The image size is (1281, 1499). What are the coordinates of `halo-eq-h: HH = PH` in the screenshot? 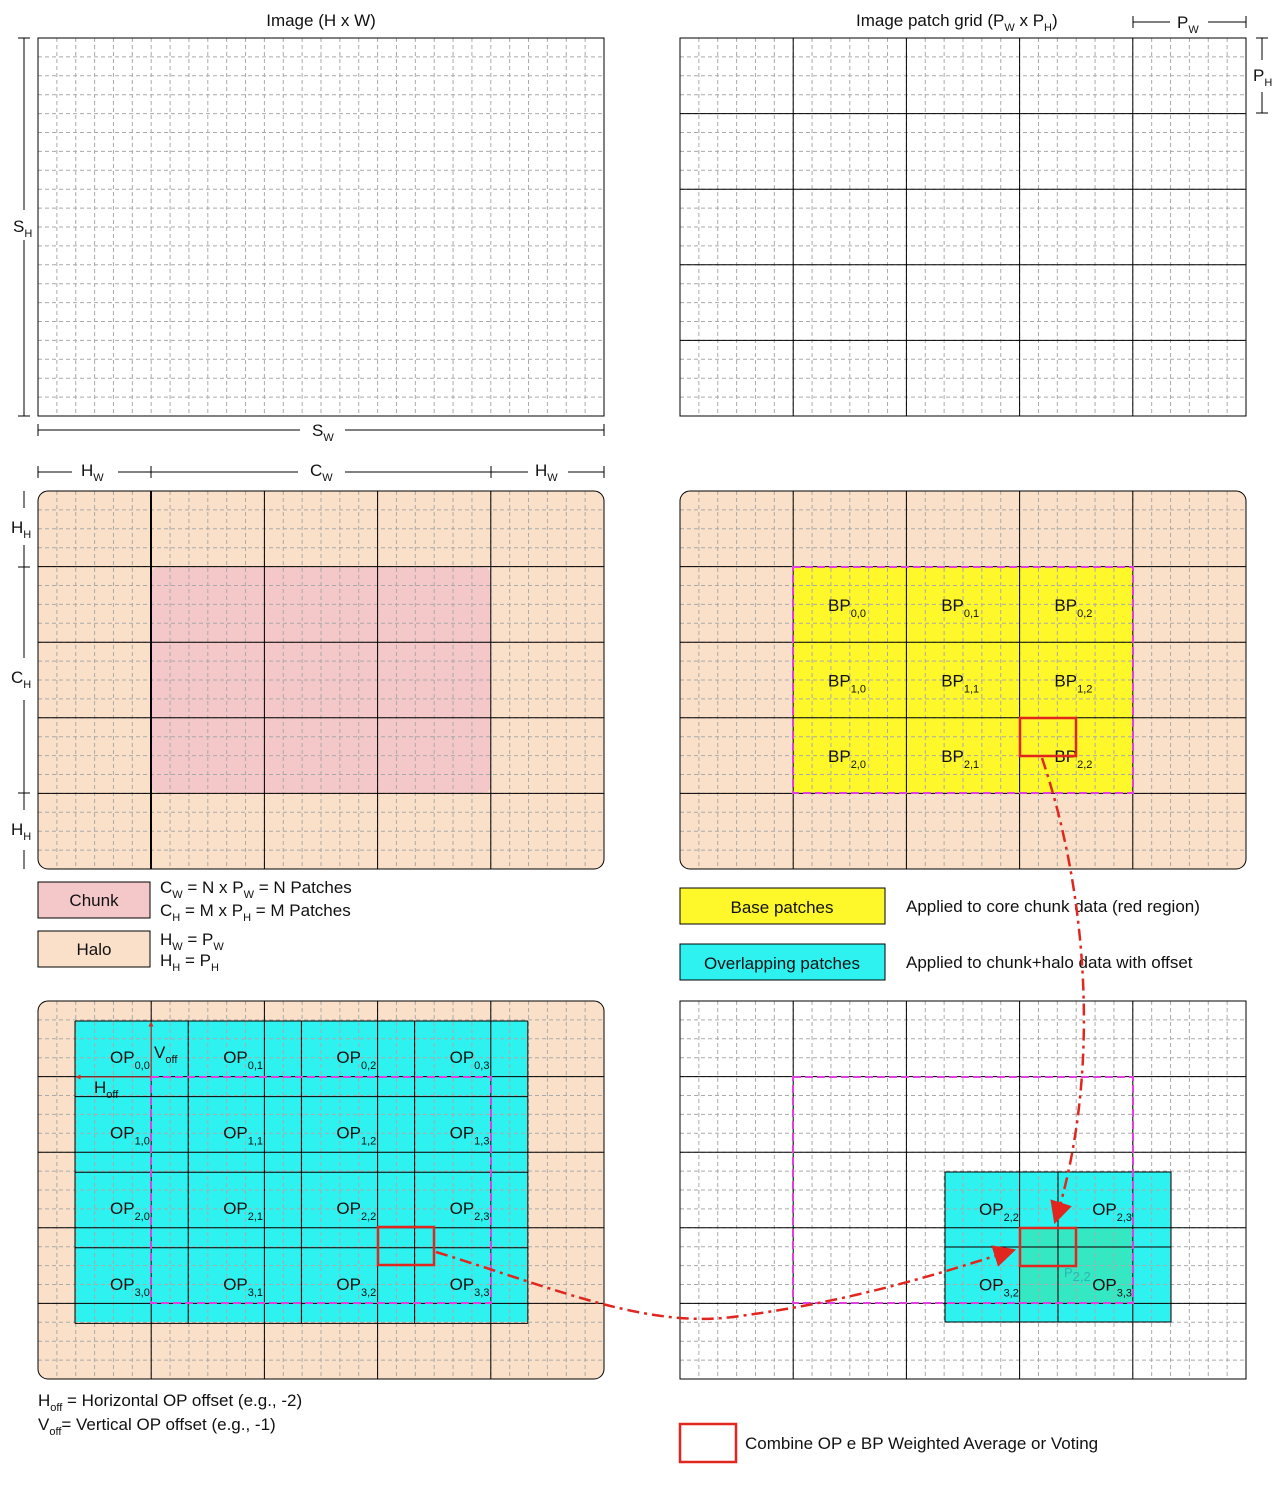 It's located at (189, 962).